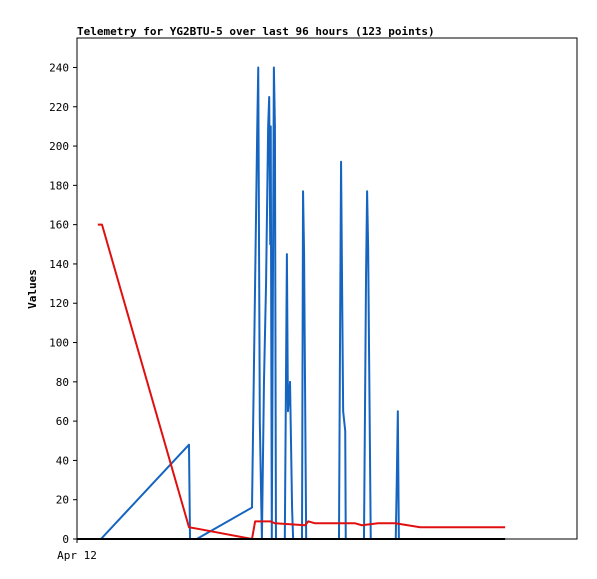 The image size is (597, 579). I want to click on y-tick-label: 40, so click(62, 460).